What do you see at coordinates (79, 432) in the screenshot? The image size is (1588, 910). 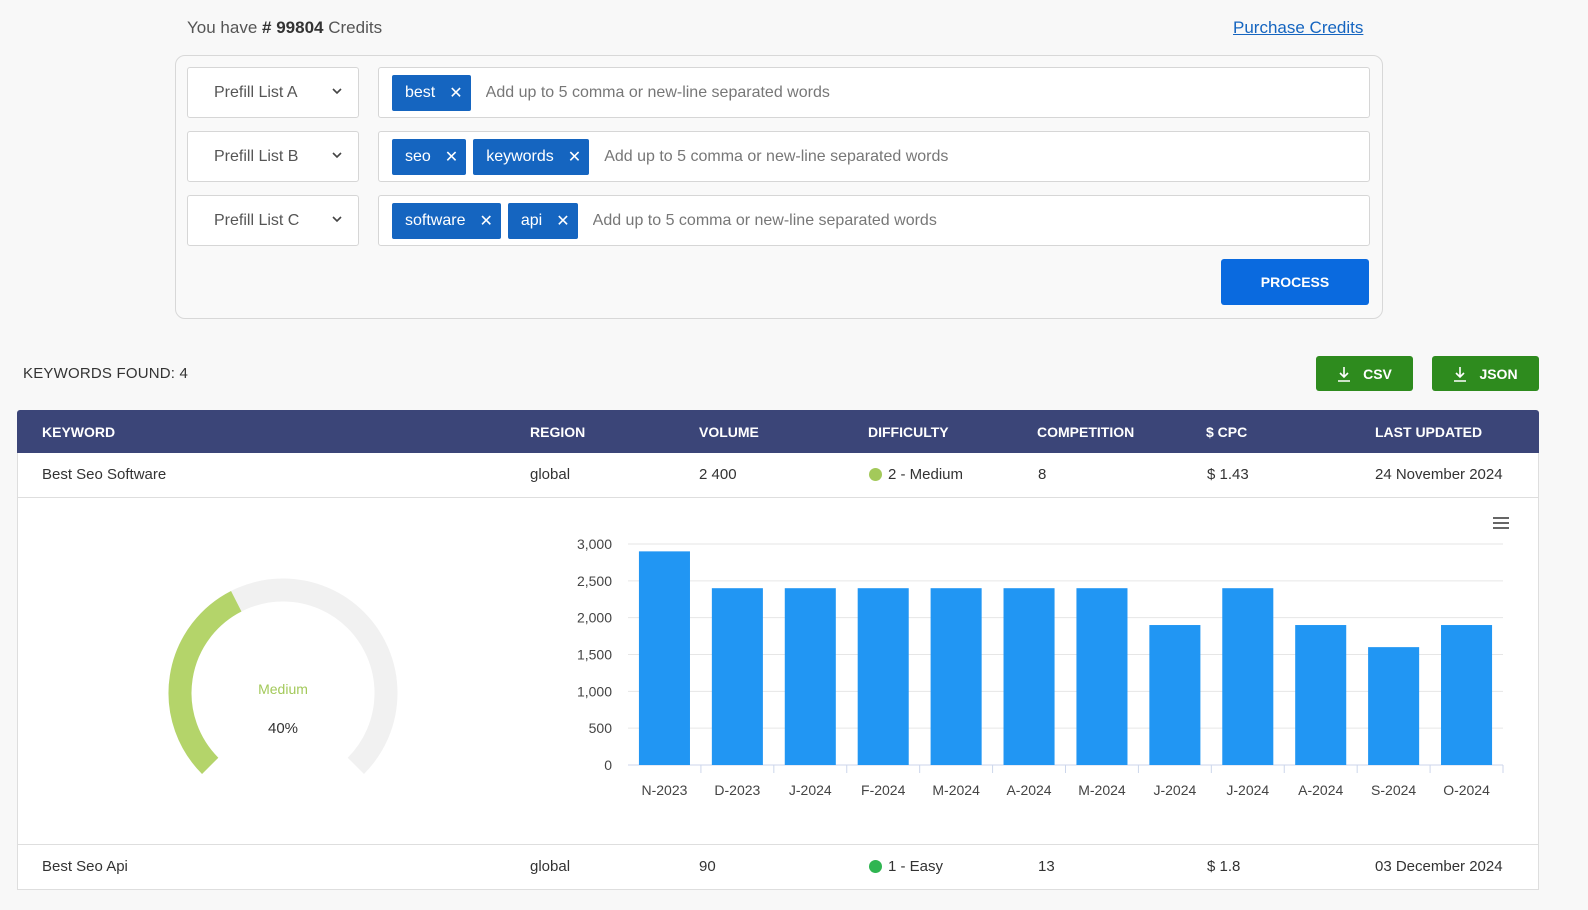 I see `column-header-keyword: KEYWORD` at bounding box center [79, 432].